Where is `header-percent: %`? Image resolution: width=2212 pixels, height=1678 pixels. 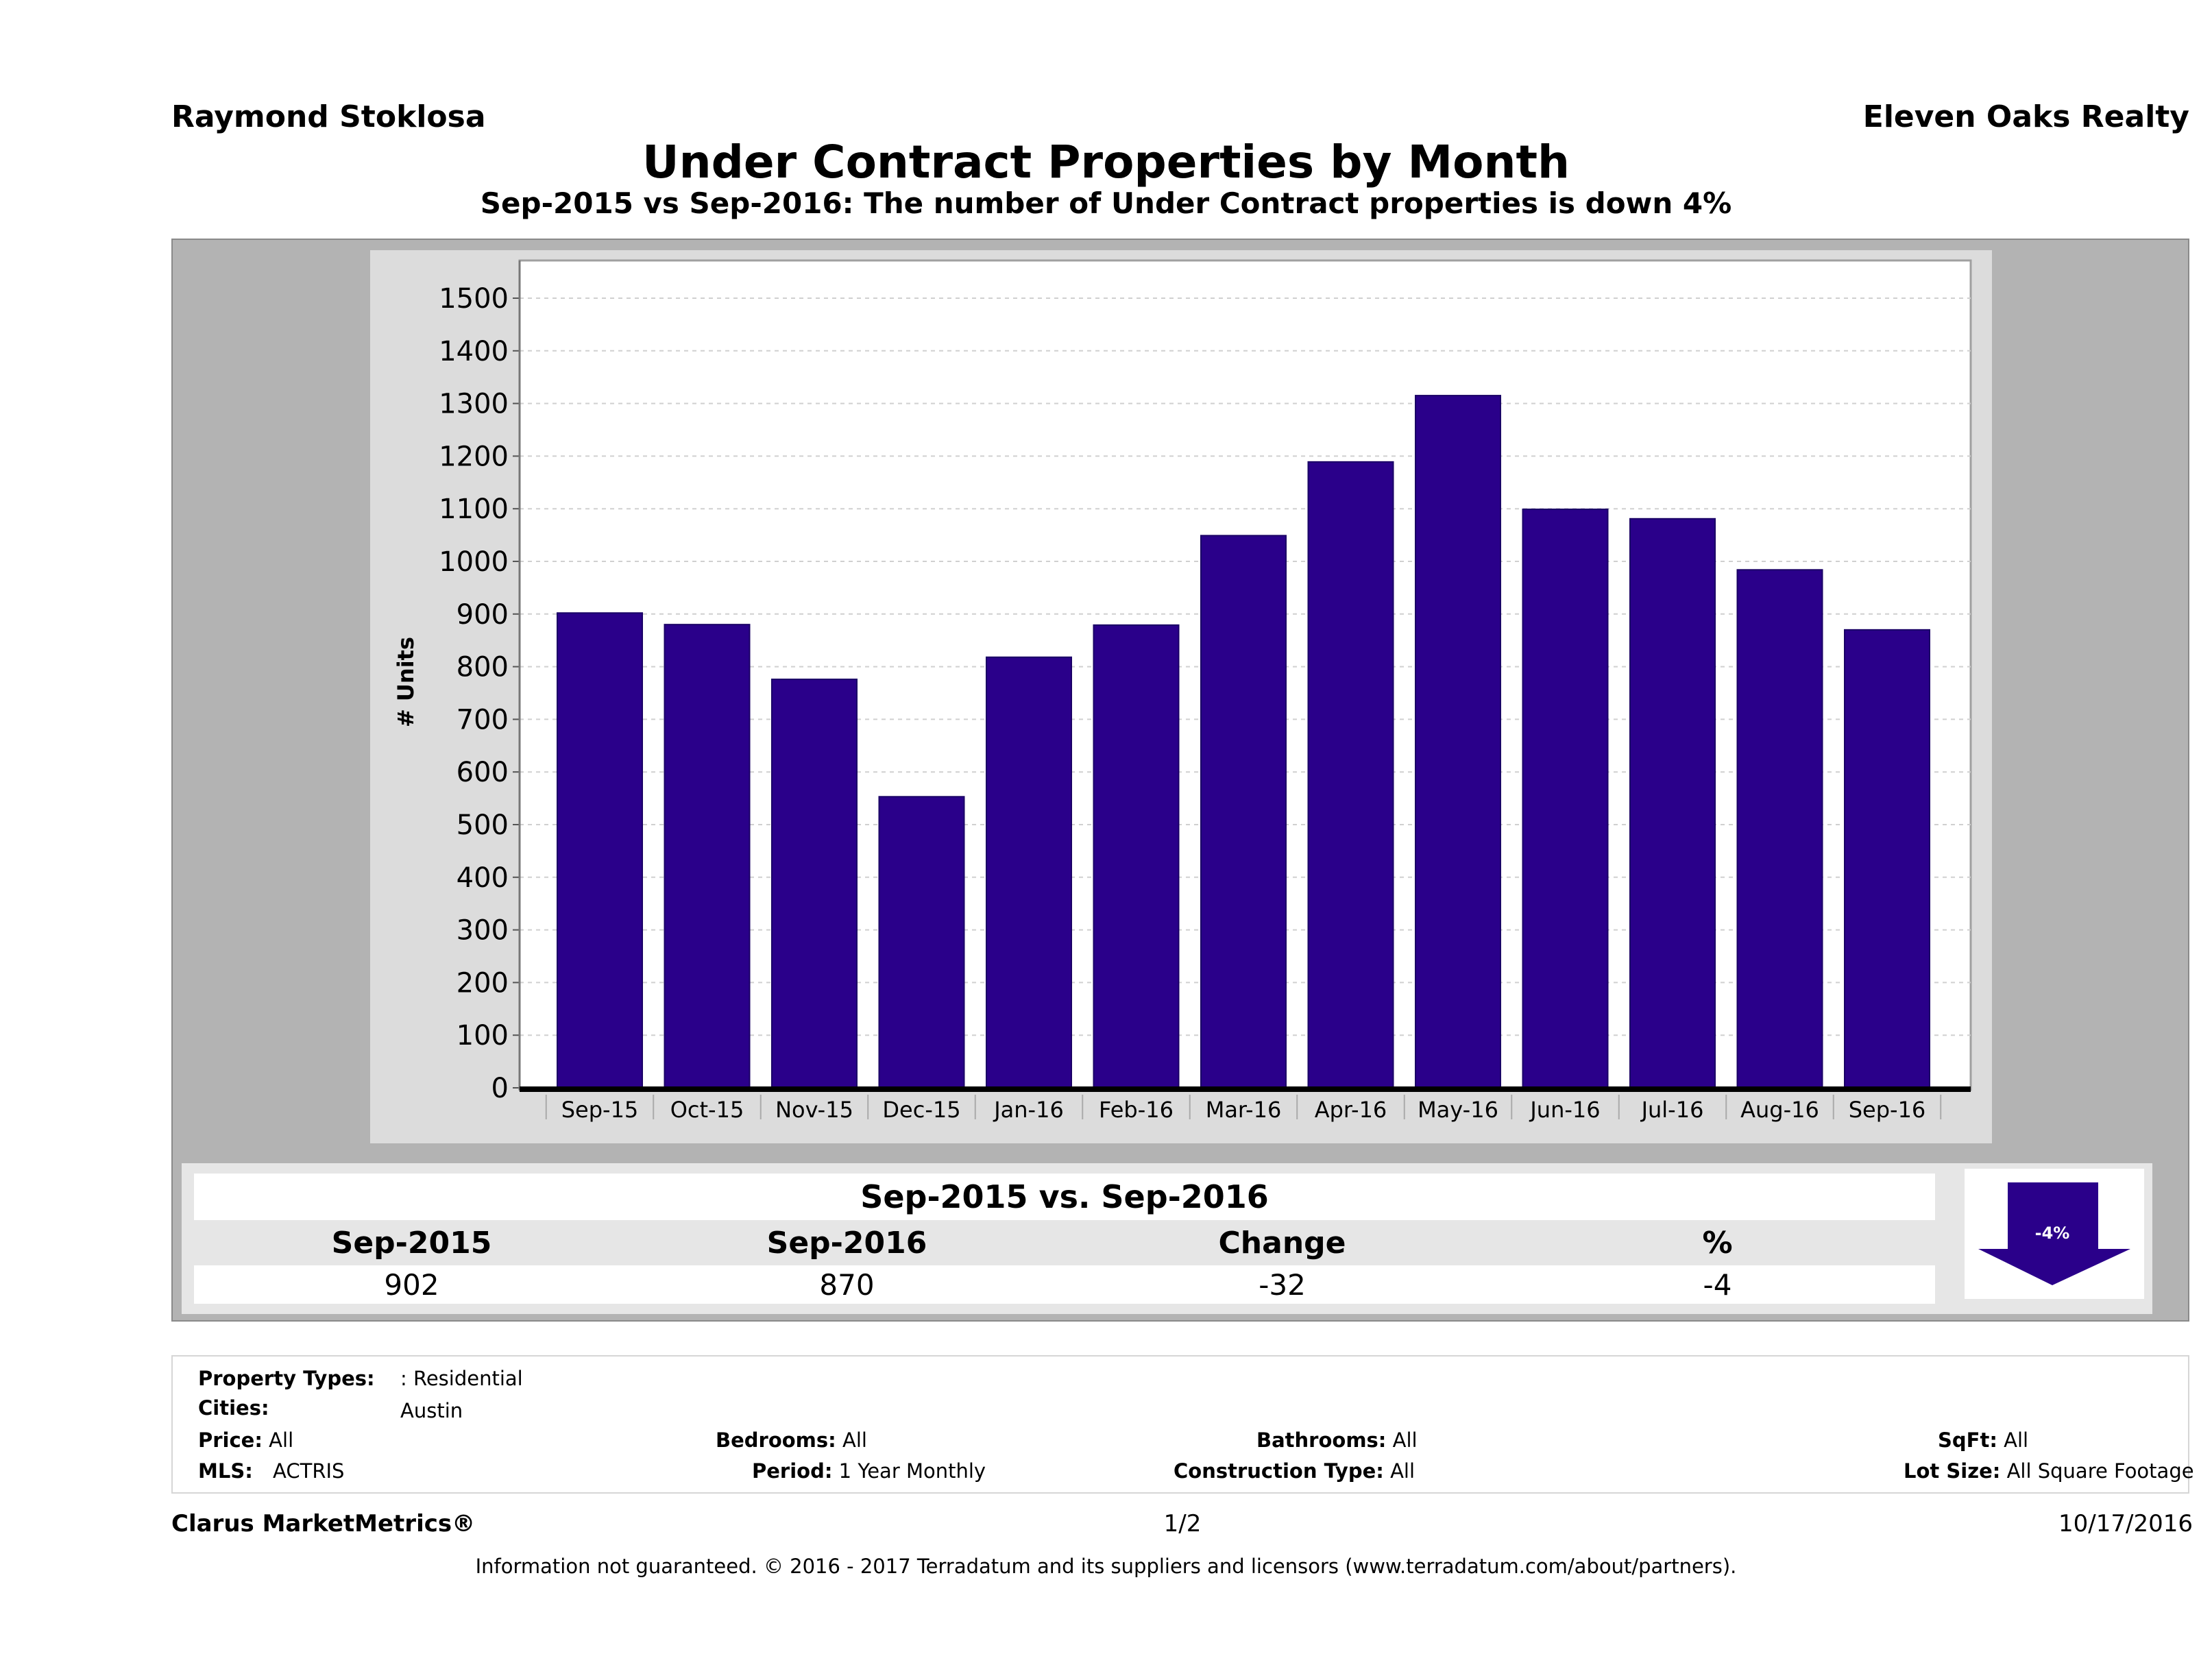 header-percent: % is located at coordinates (1718, 1243).